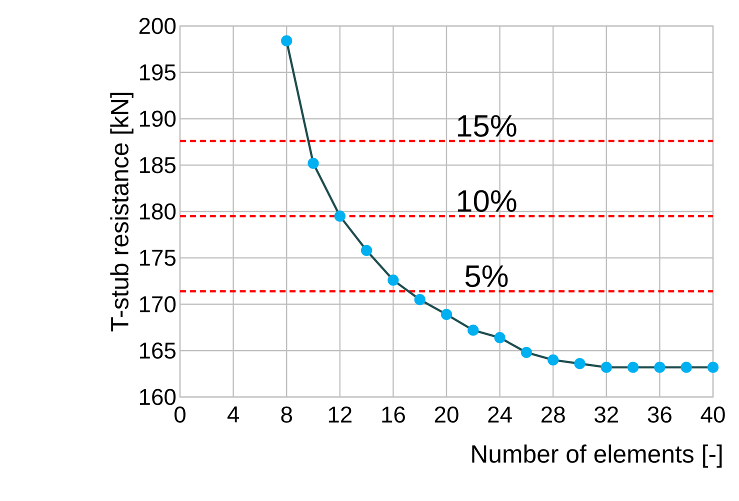 The width and height of the screenshot is (739, 501). Describe the element at coordinates (233, 414) in the screenshot. I see `x-tick-label: 4` at that location.